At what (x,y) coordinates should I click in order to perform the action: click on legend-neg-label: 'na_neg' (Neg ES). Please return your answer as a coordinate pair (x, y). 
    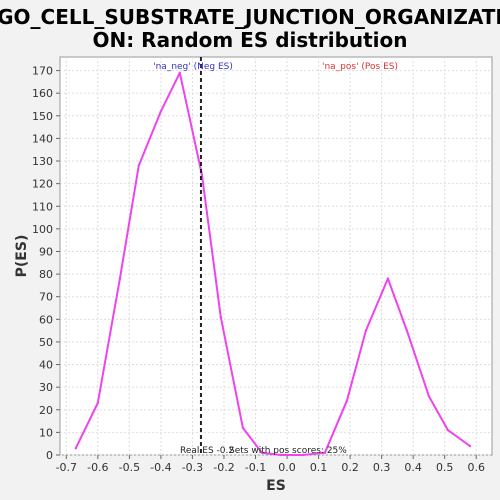
    Looking at the image, I should click on (193, 67).